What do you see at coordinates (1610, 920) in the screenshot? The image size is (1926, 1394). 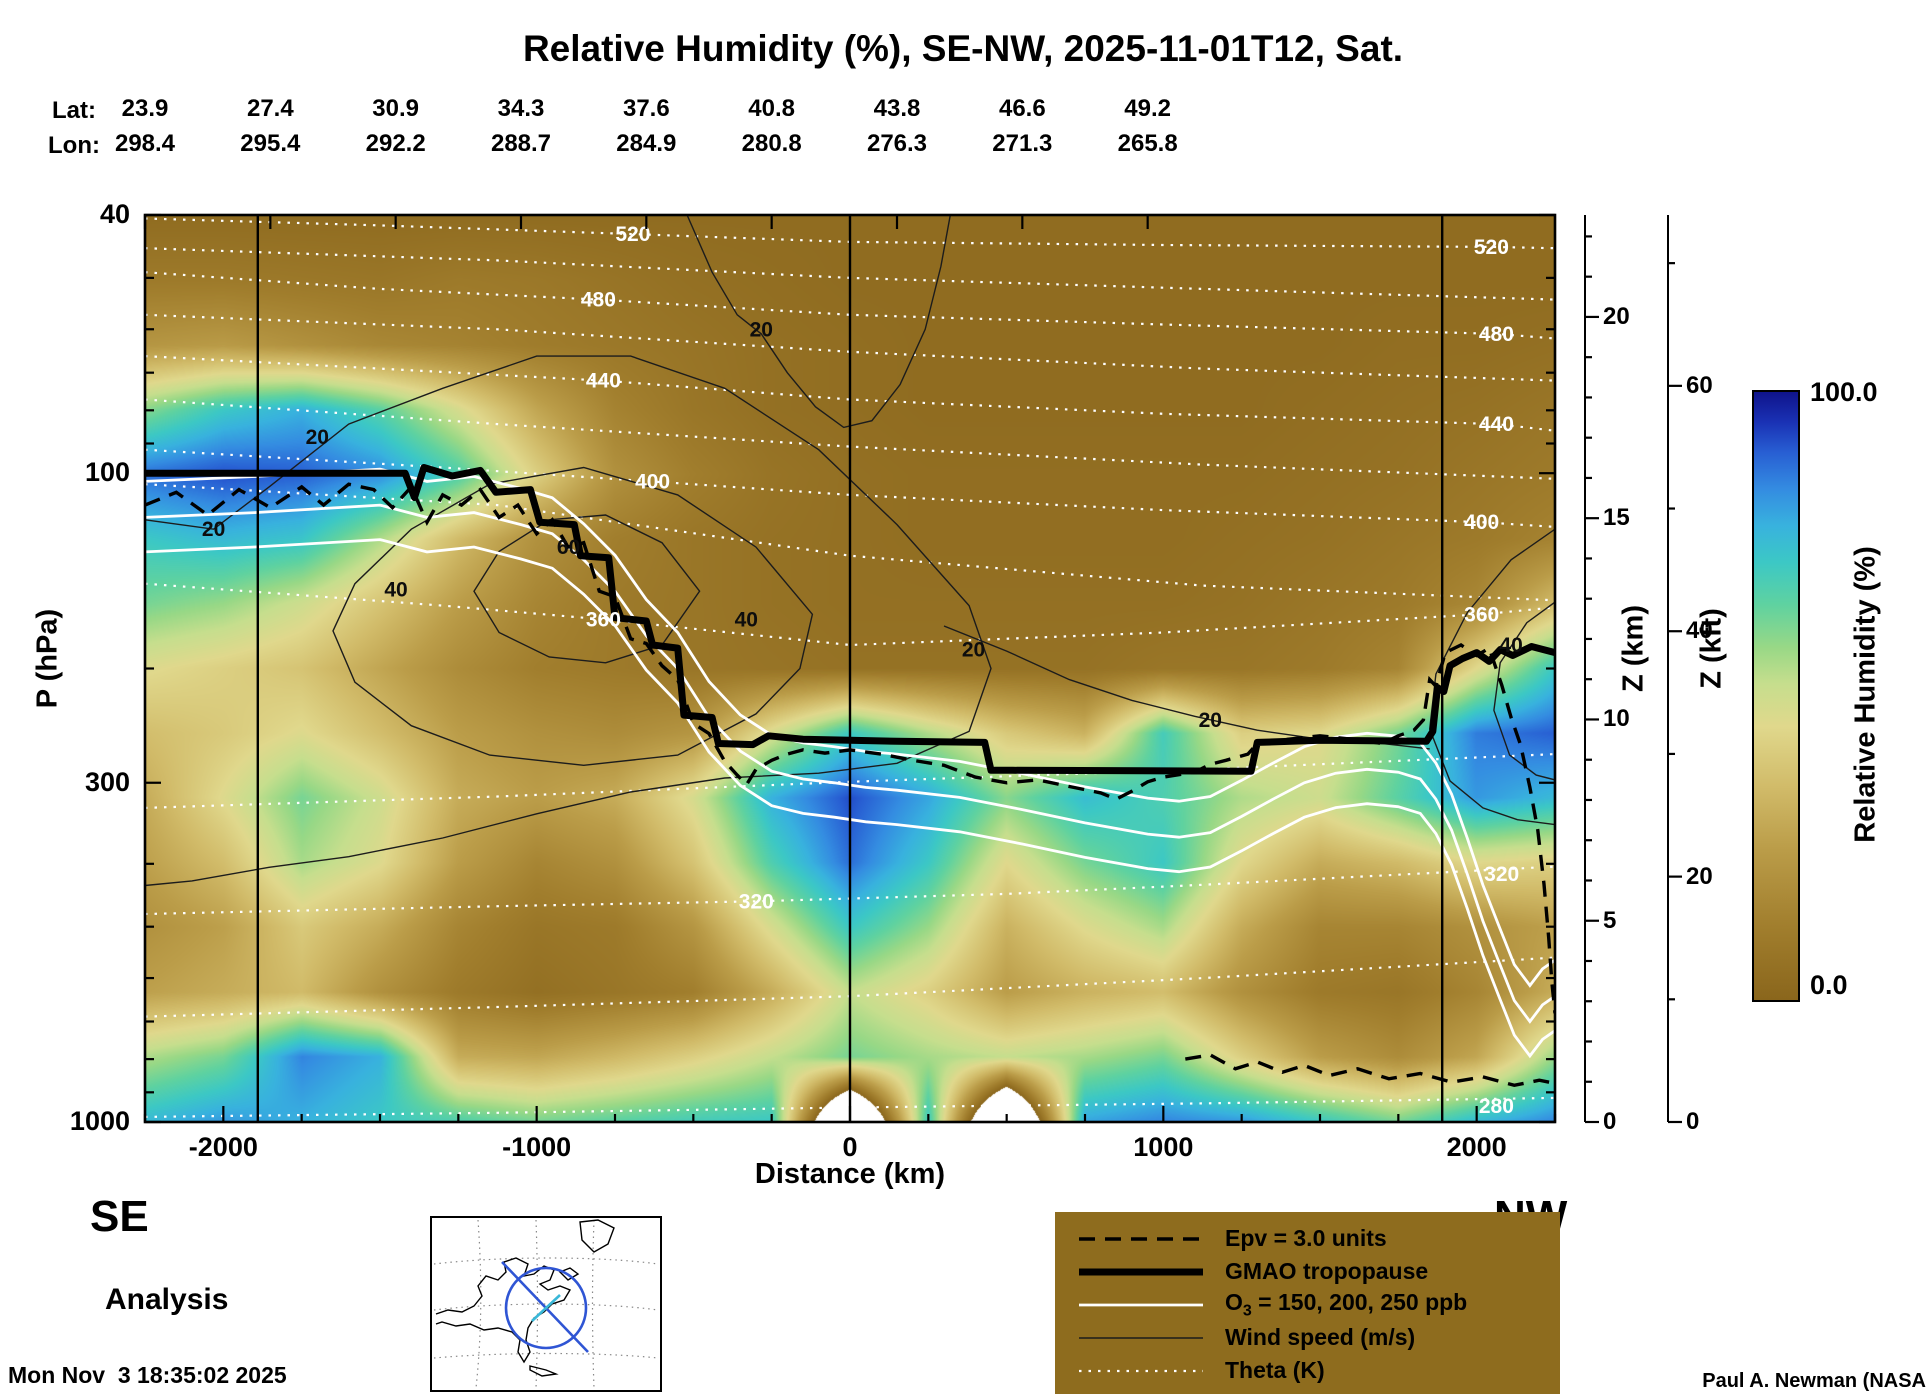 I see `z-km-tick-label: 5` at bounding box center [1610, 920].